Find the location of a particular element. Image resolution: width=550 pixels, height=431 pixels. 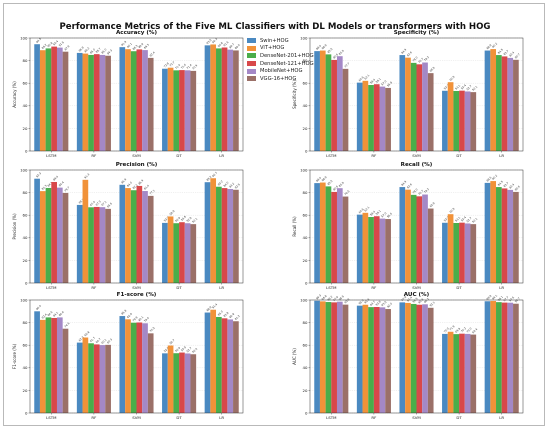

panel-title: AUC (%) is located at coordinates (417, 295).